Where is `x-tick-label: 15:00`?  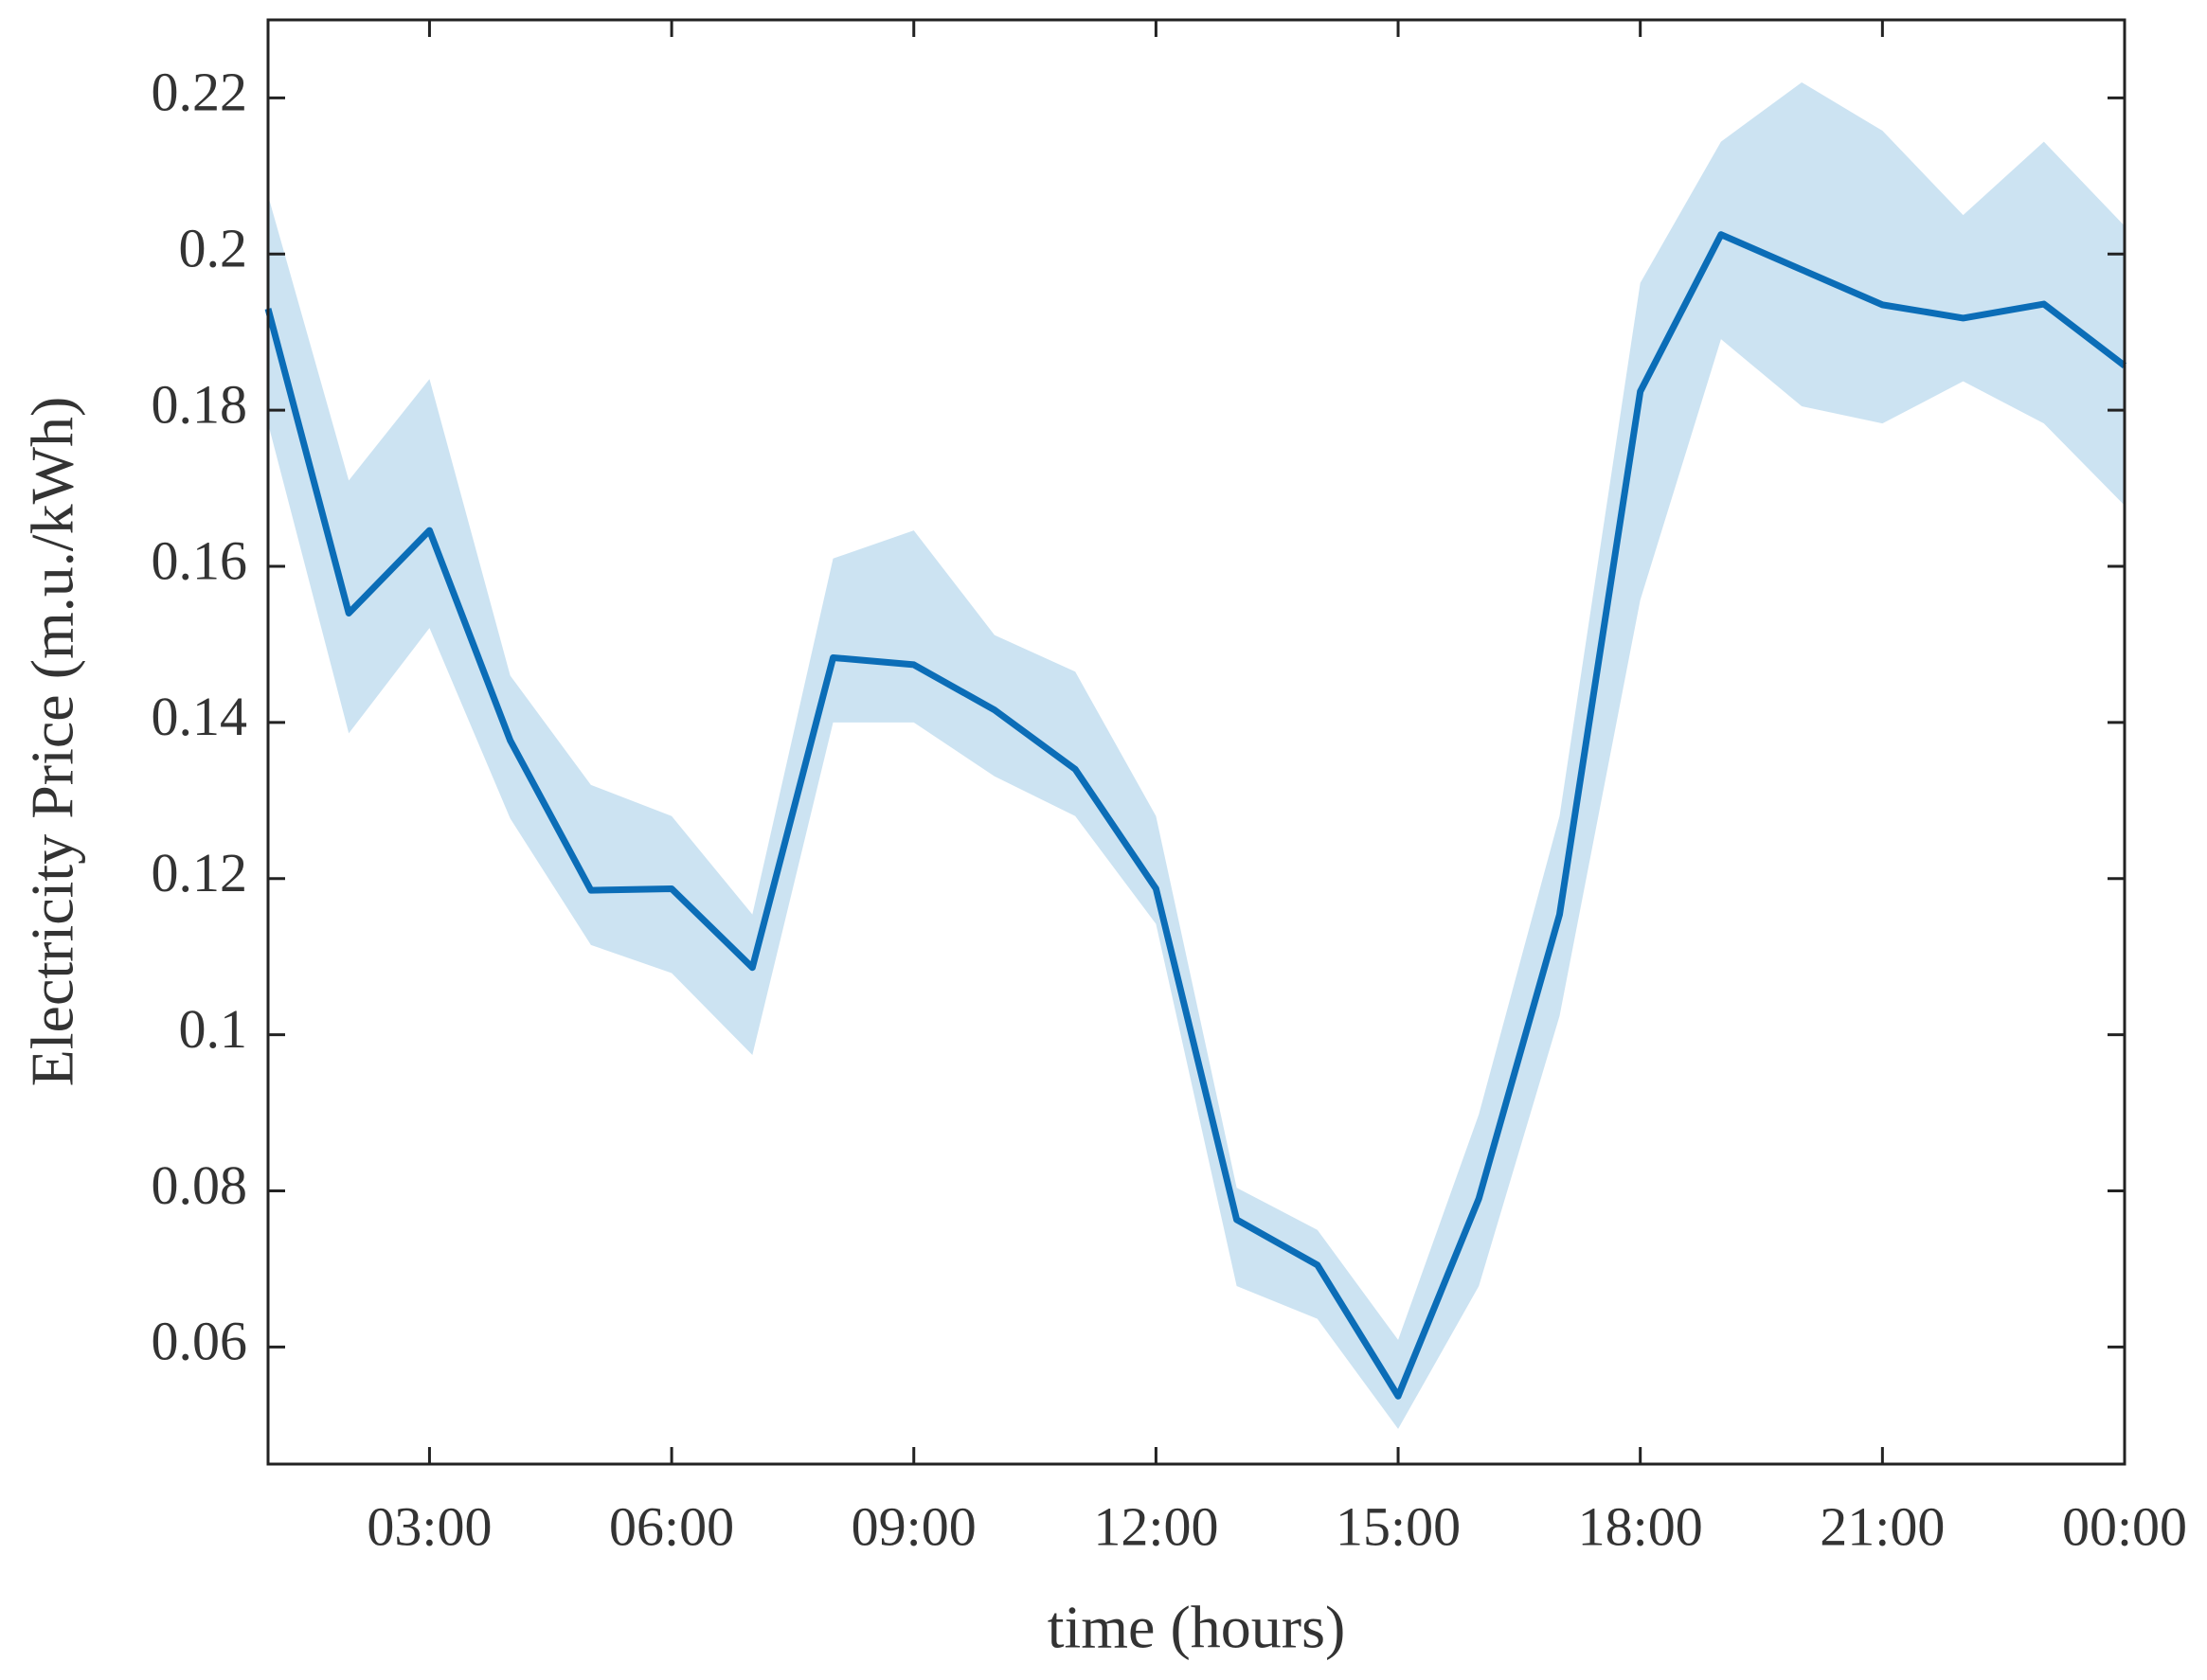
x-tick-label: 15:00 is located at coordinates (1398, 1526).